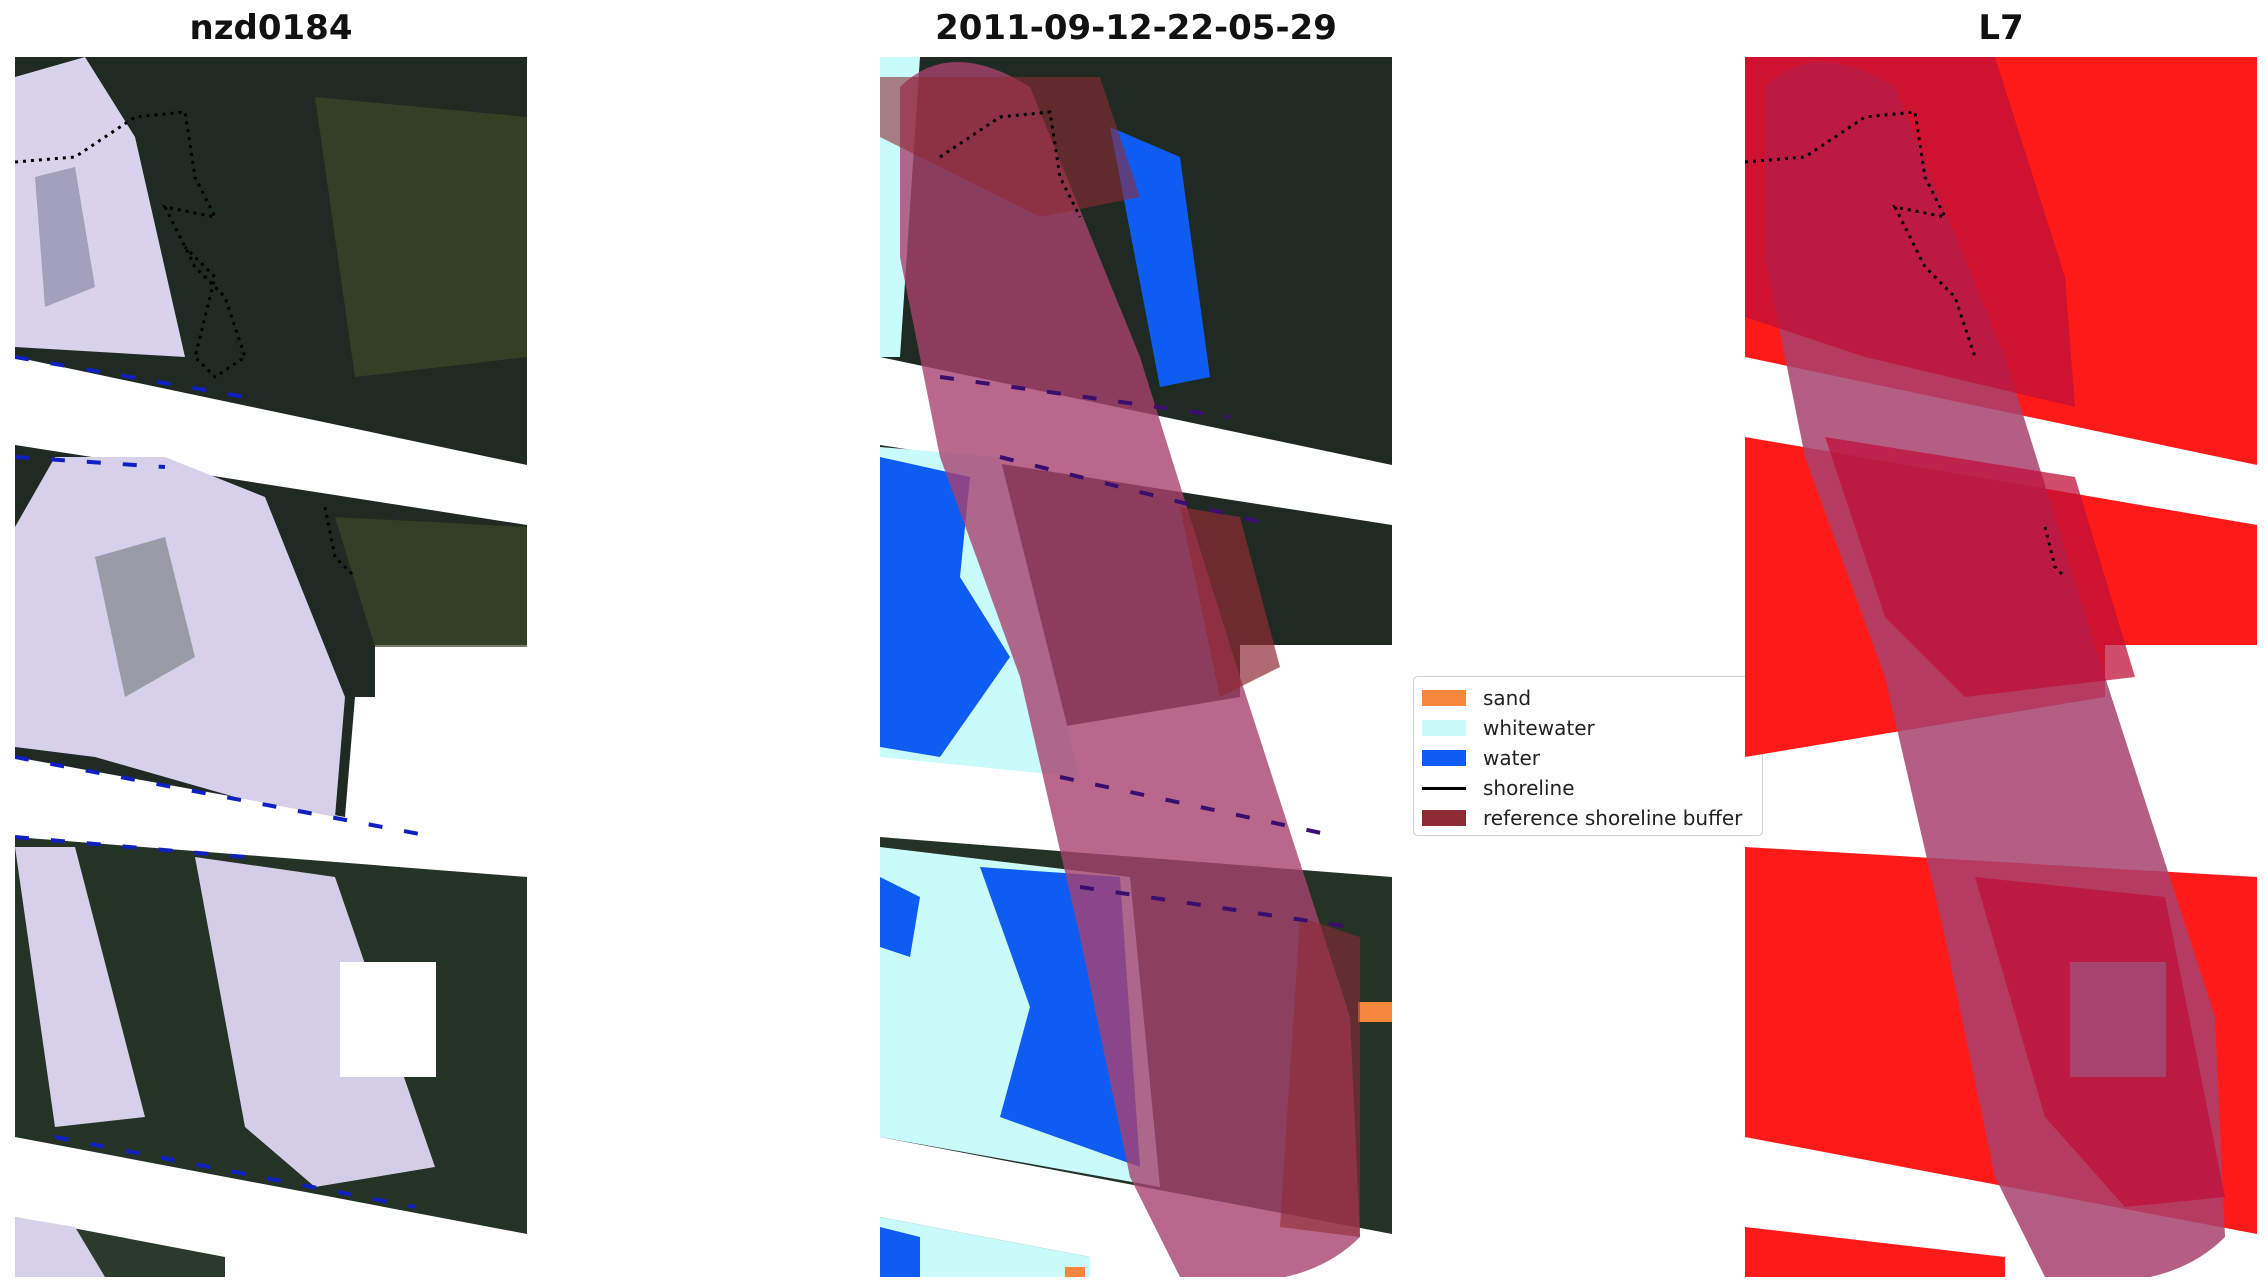 The width and height of the screenshot is (2265, 1283). What do you see at coordinates (388, 1019) in the screenshot?
I see `no-data-block` at bounding box center [388, 1019].